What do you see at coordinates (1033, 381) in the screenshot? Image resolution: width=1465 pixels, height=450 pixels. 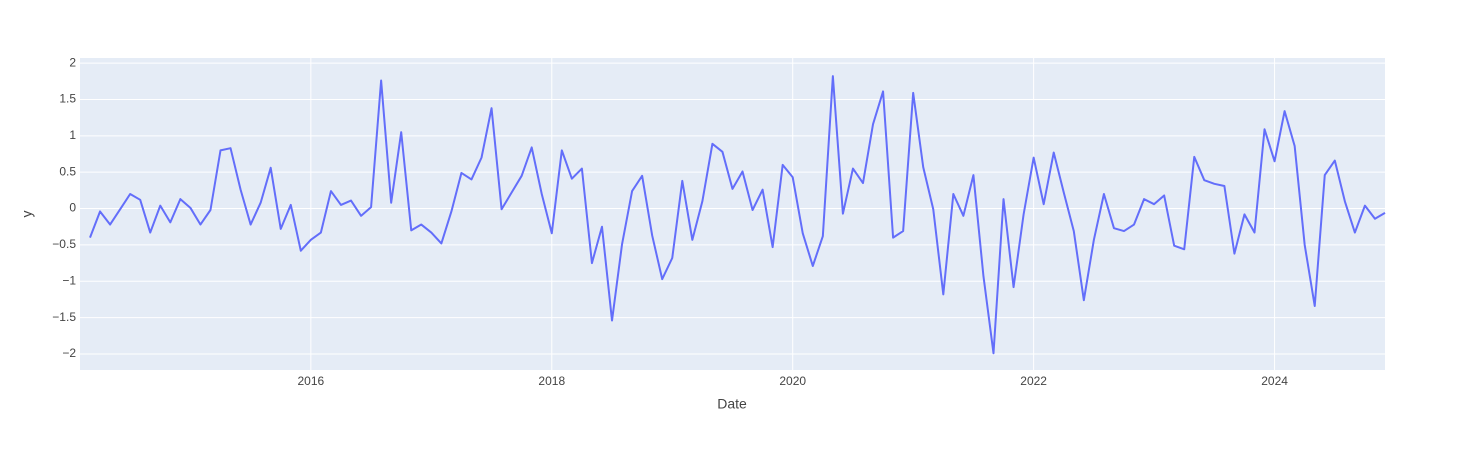 I see `x-tick-label: 2022` at bounding box center [1033, 381].